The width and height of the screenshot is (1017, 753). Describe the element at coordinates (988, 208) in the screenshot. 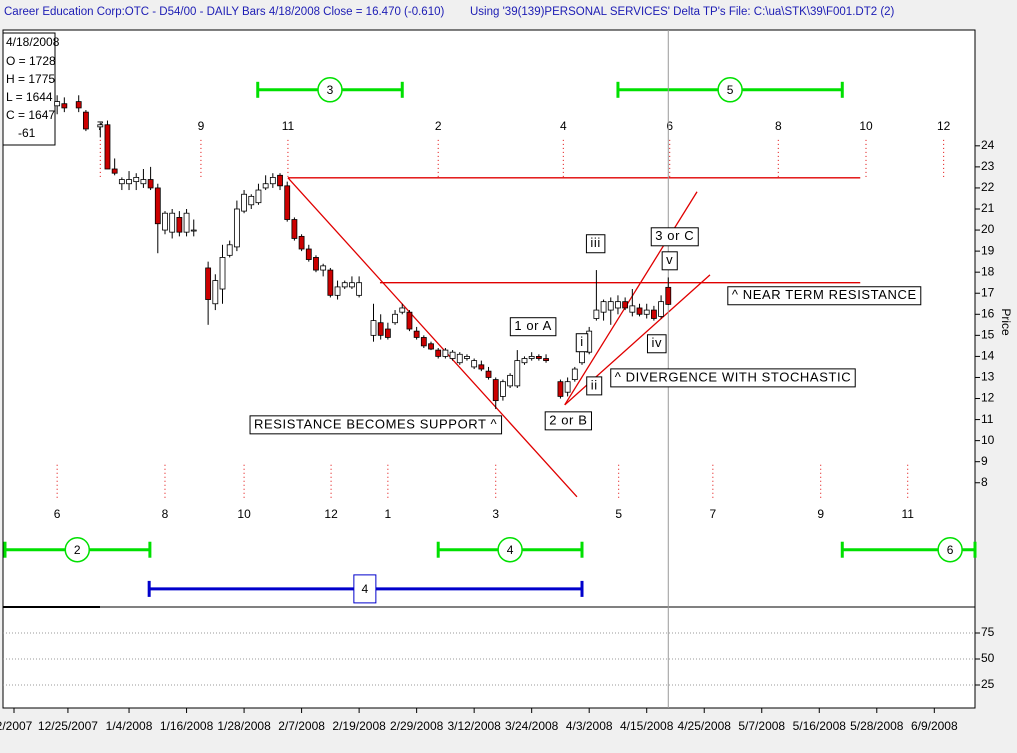

I see `y-tick-label: 21` at that location.